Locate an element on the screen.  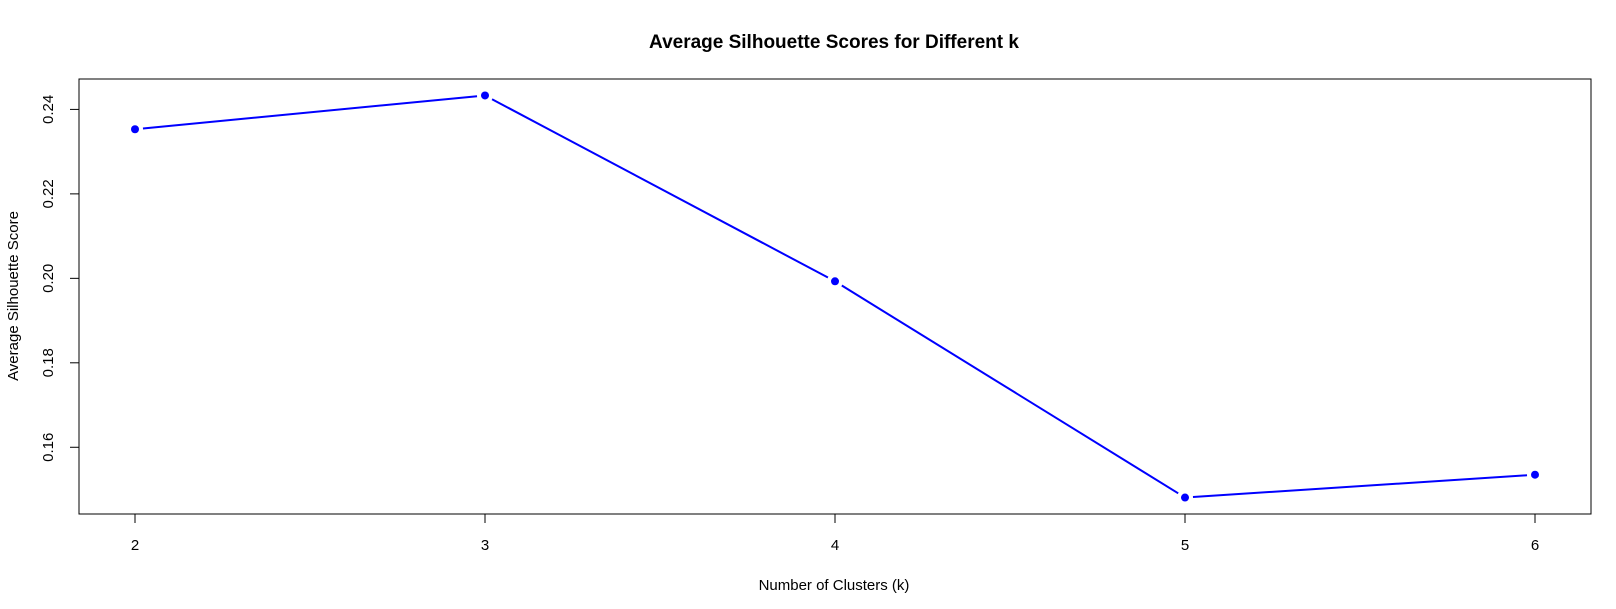
y-tick-label: 0.20 is located at coordinates (48, 278).